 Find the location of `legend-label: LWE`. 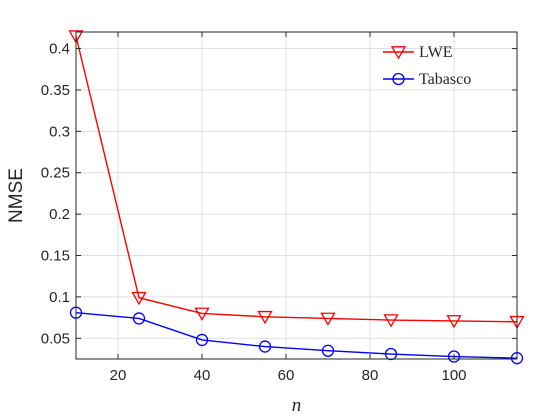

legend-label: LWE is located at coordinates (435, 52).